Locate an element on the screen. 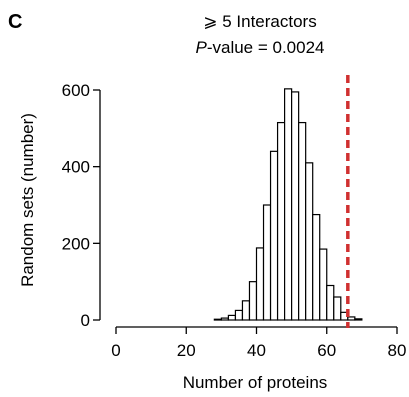 The image size is (409, 397). x-tick-label: 60 is located at coordinates (326, 350).